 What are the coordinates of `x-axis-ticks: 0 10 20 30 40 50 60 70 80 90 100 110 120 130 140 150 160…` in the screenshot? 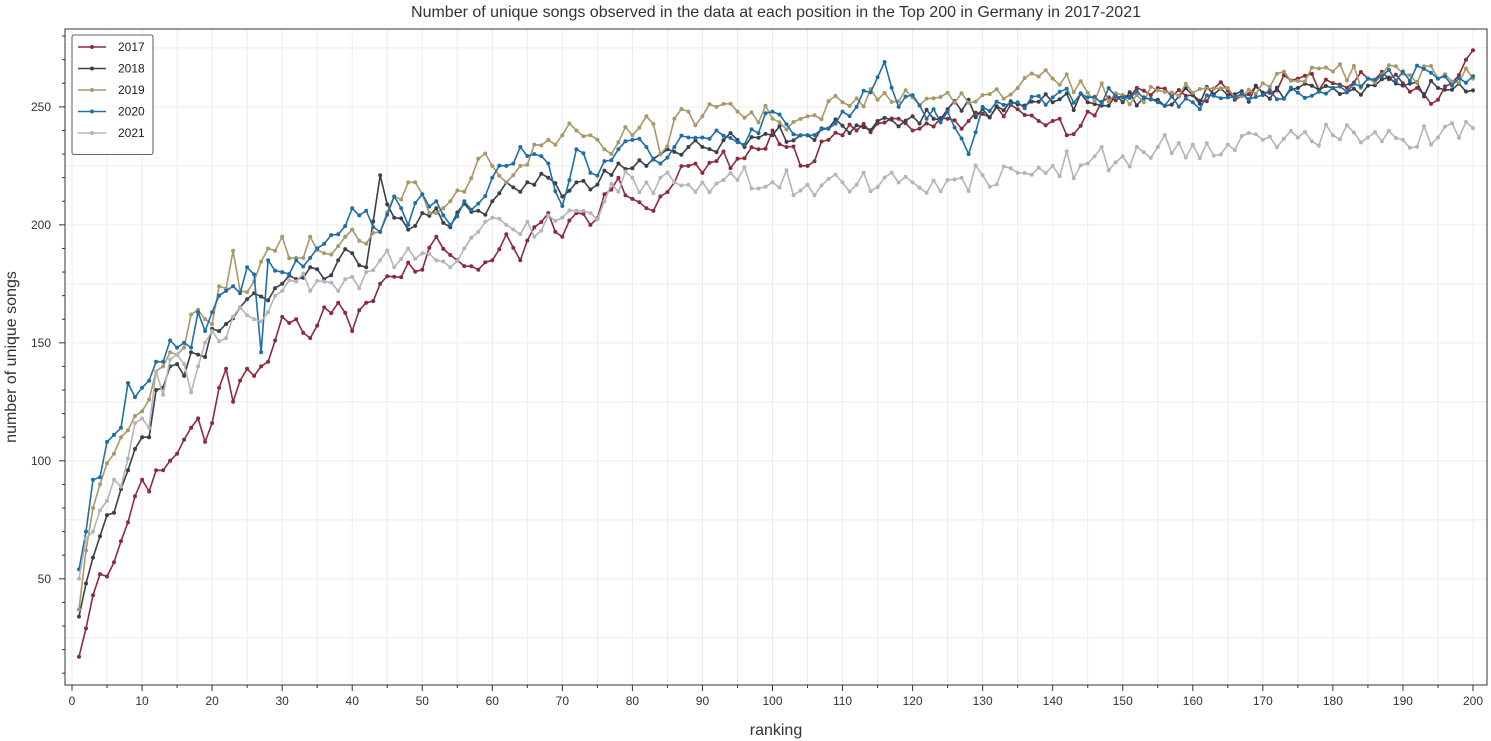 It's located at (776, 696).